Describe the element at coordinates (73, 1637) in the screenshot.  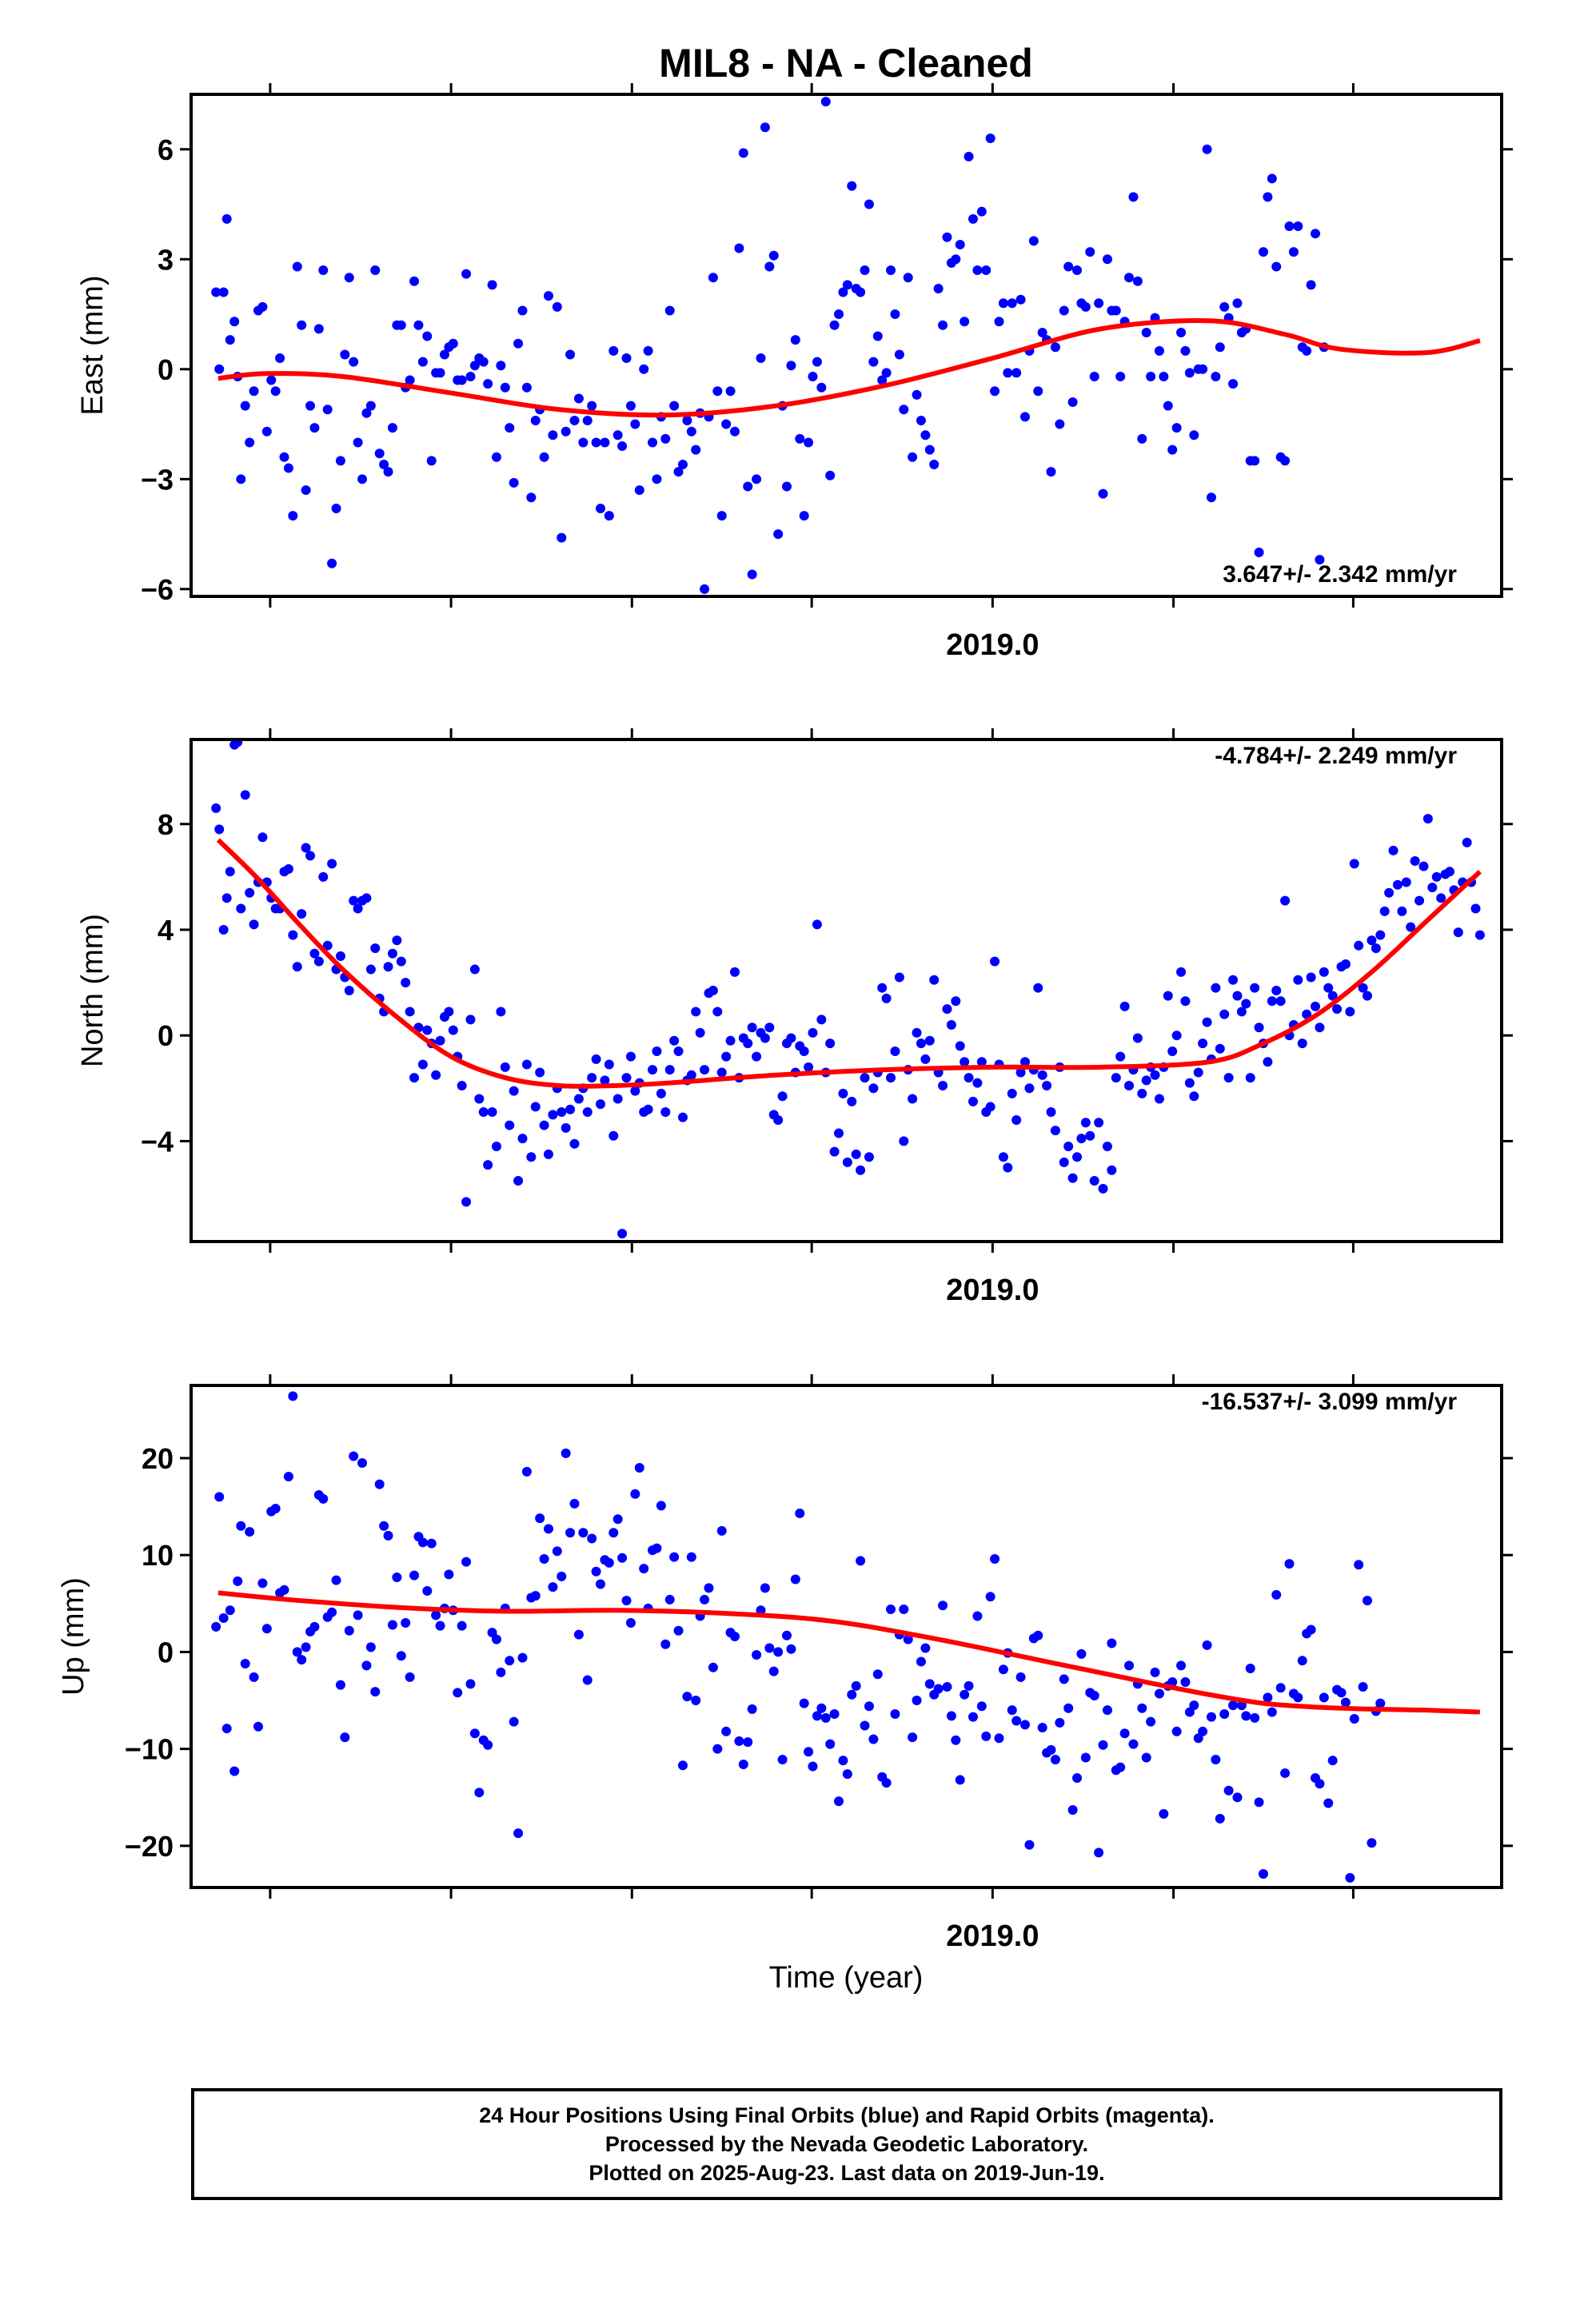
I see `y-axis-label: Up (mm)` at that location.